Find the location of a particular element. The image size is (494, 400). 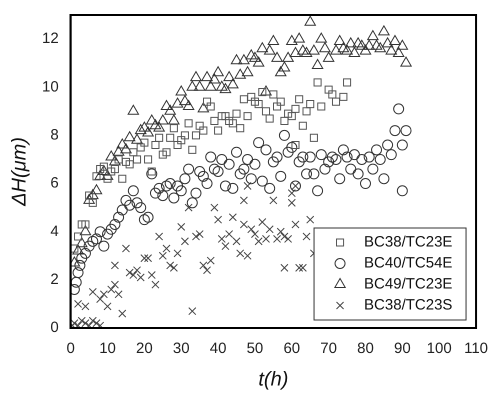

y-tick-label: 6 is located at coordinates (54, 183).